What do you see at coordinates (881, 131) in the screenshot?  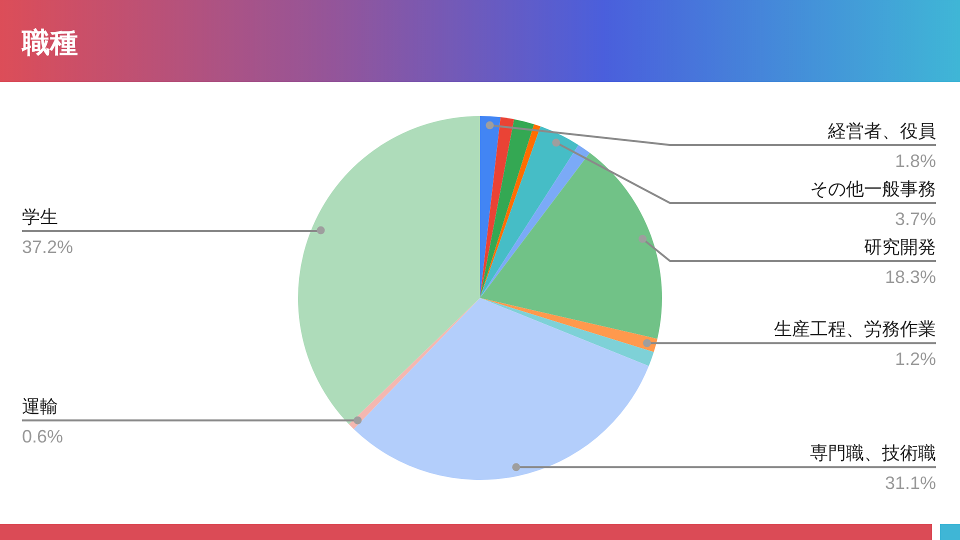 I see `slice-label: 経営者、役員` at bounding box center [881, 131].